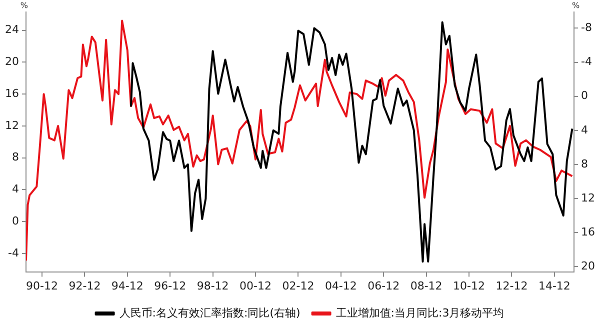 This screenshot has height=329, width=600. Describe the element at coordinates (588, 231) in the screenshot. I see `y2-tick-label: 16` at that location.